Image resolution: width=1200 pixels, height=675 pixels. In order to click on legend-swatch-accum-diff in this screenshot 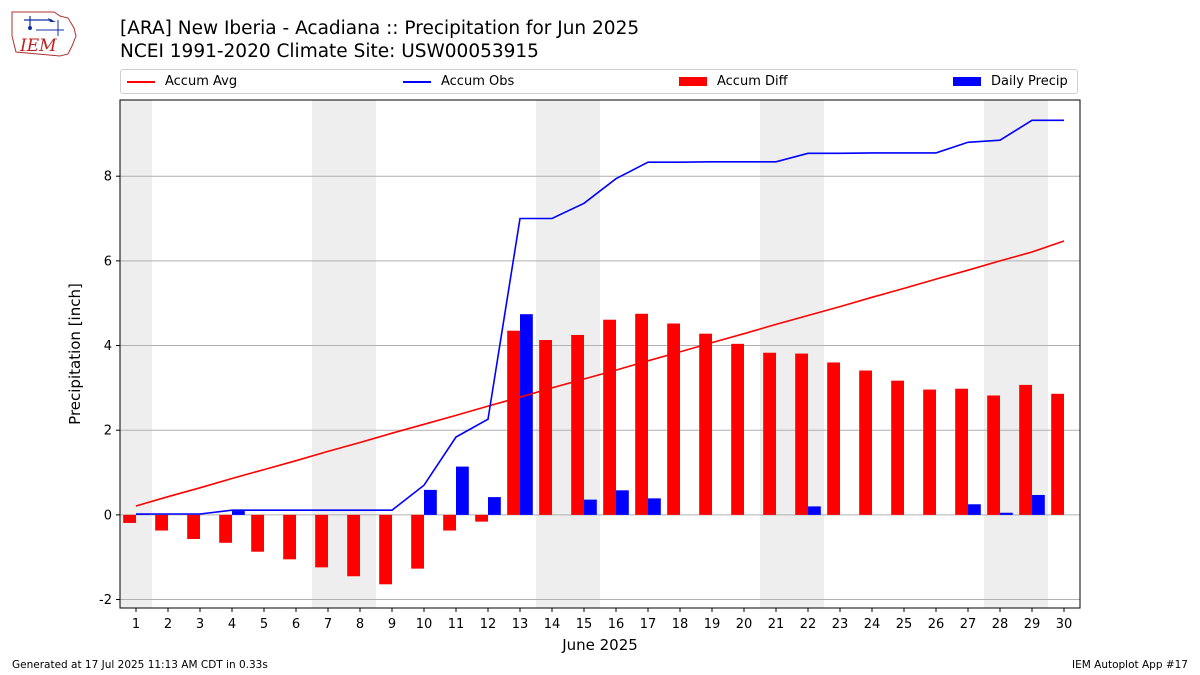, I will do `click(693, 81)`.